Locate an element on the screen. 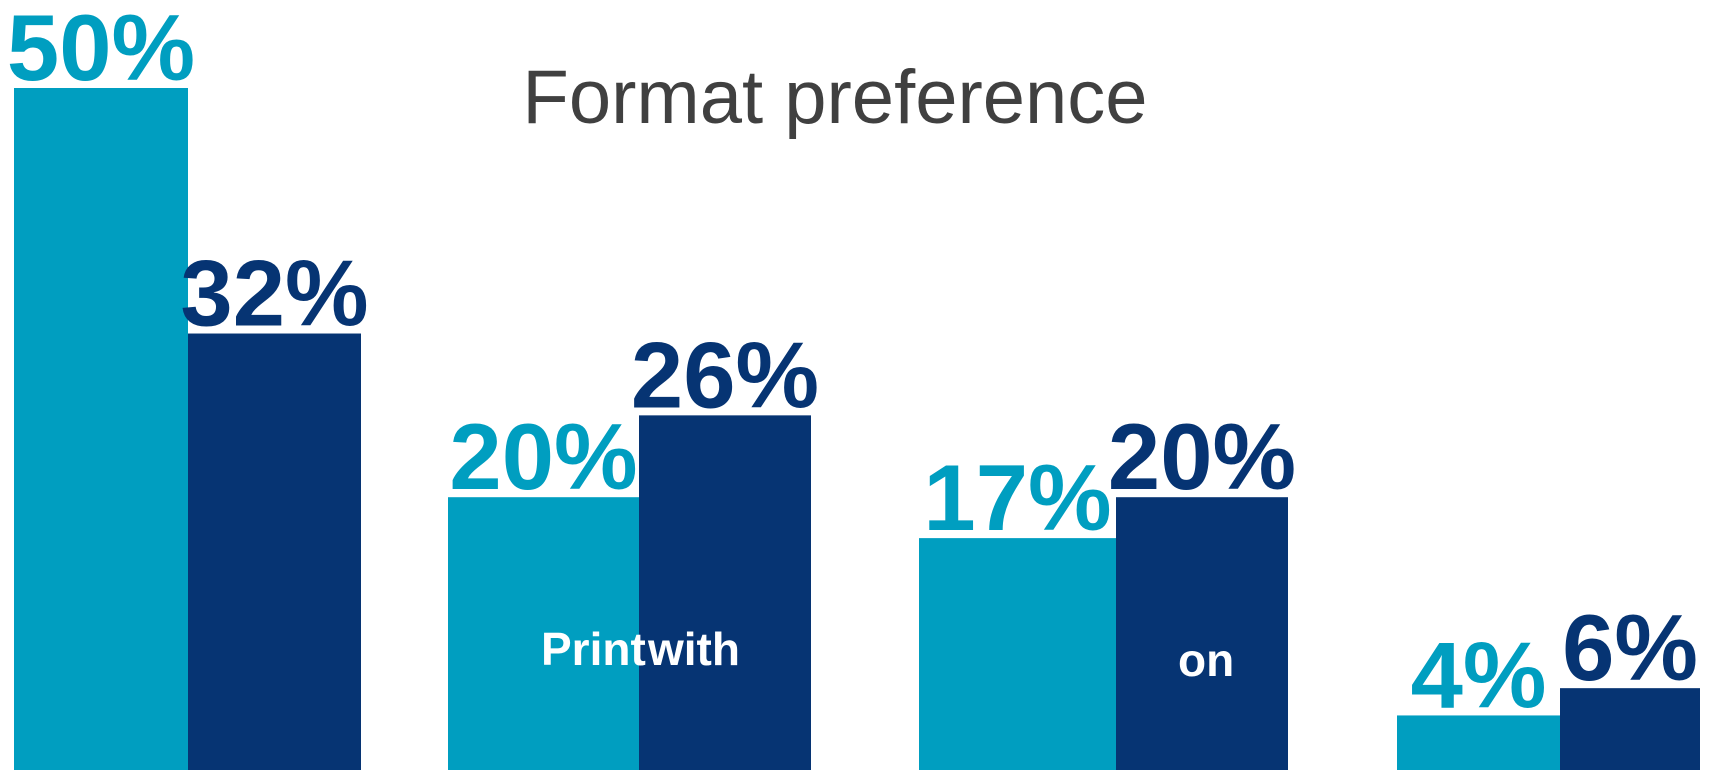  in-bar-text-print: Print is located at coordinates (593, 649).